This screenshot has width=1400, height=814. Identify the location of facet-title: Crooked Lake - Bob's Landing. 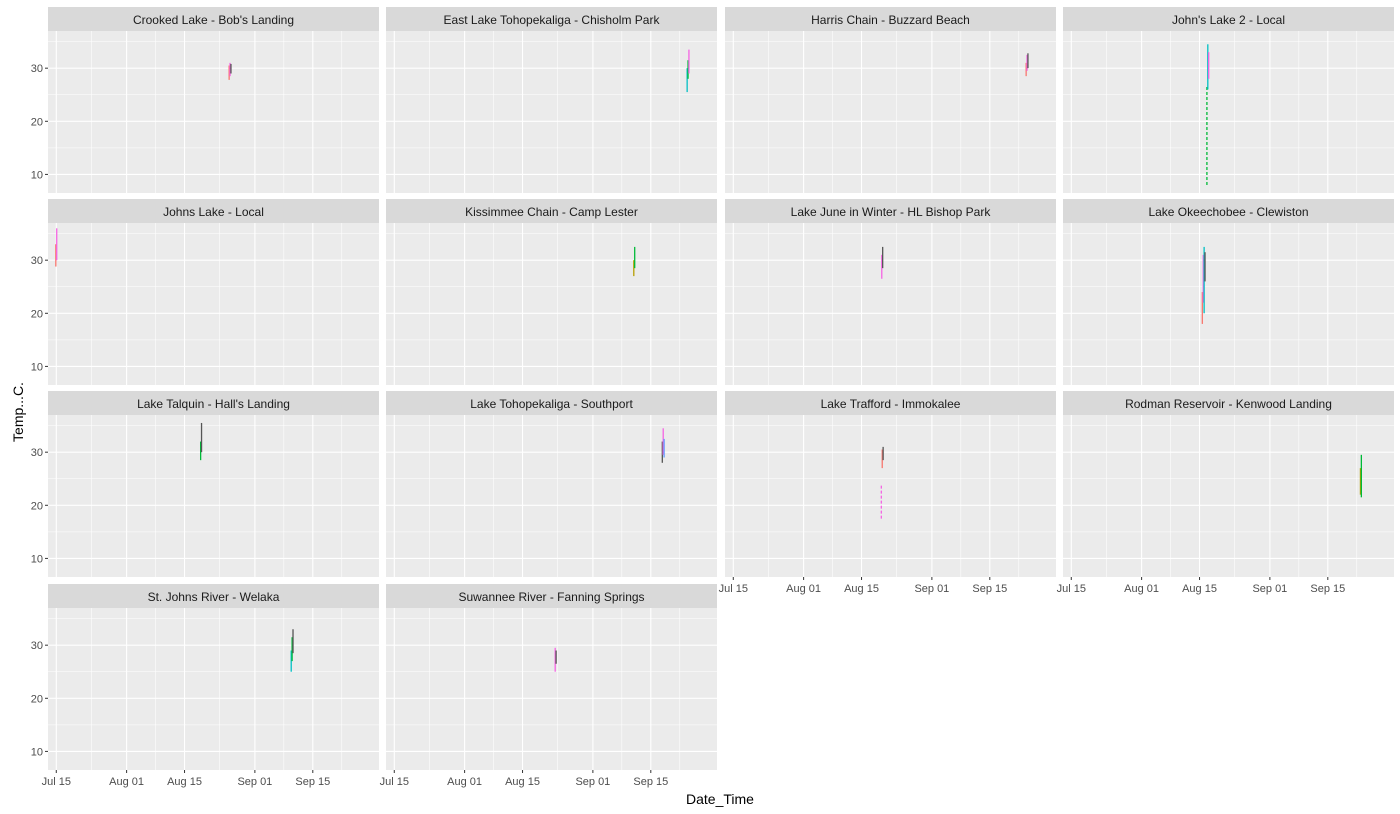
(213, 20).